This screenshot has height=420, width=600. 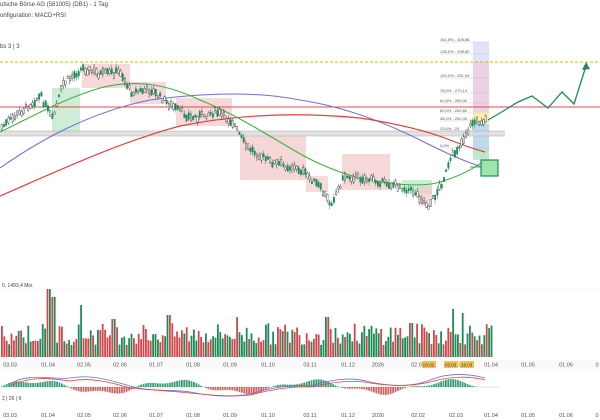 I want to click on date-tick-label: 01.04, so click(x=491, y=416).